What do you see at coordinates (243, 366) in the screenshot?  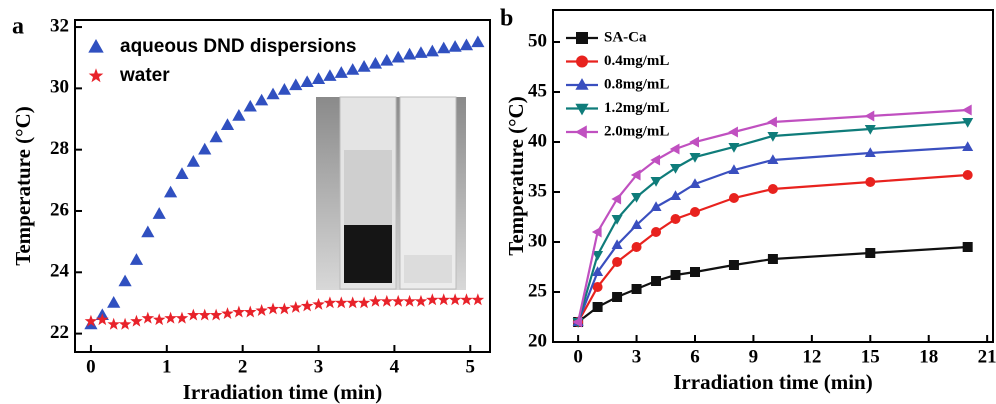 I see `x-tick-label: 2` at bounding box center [243, 366].